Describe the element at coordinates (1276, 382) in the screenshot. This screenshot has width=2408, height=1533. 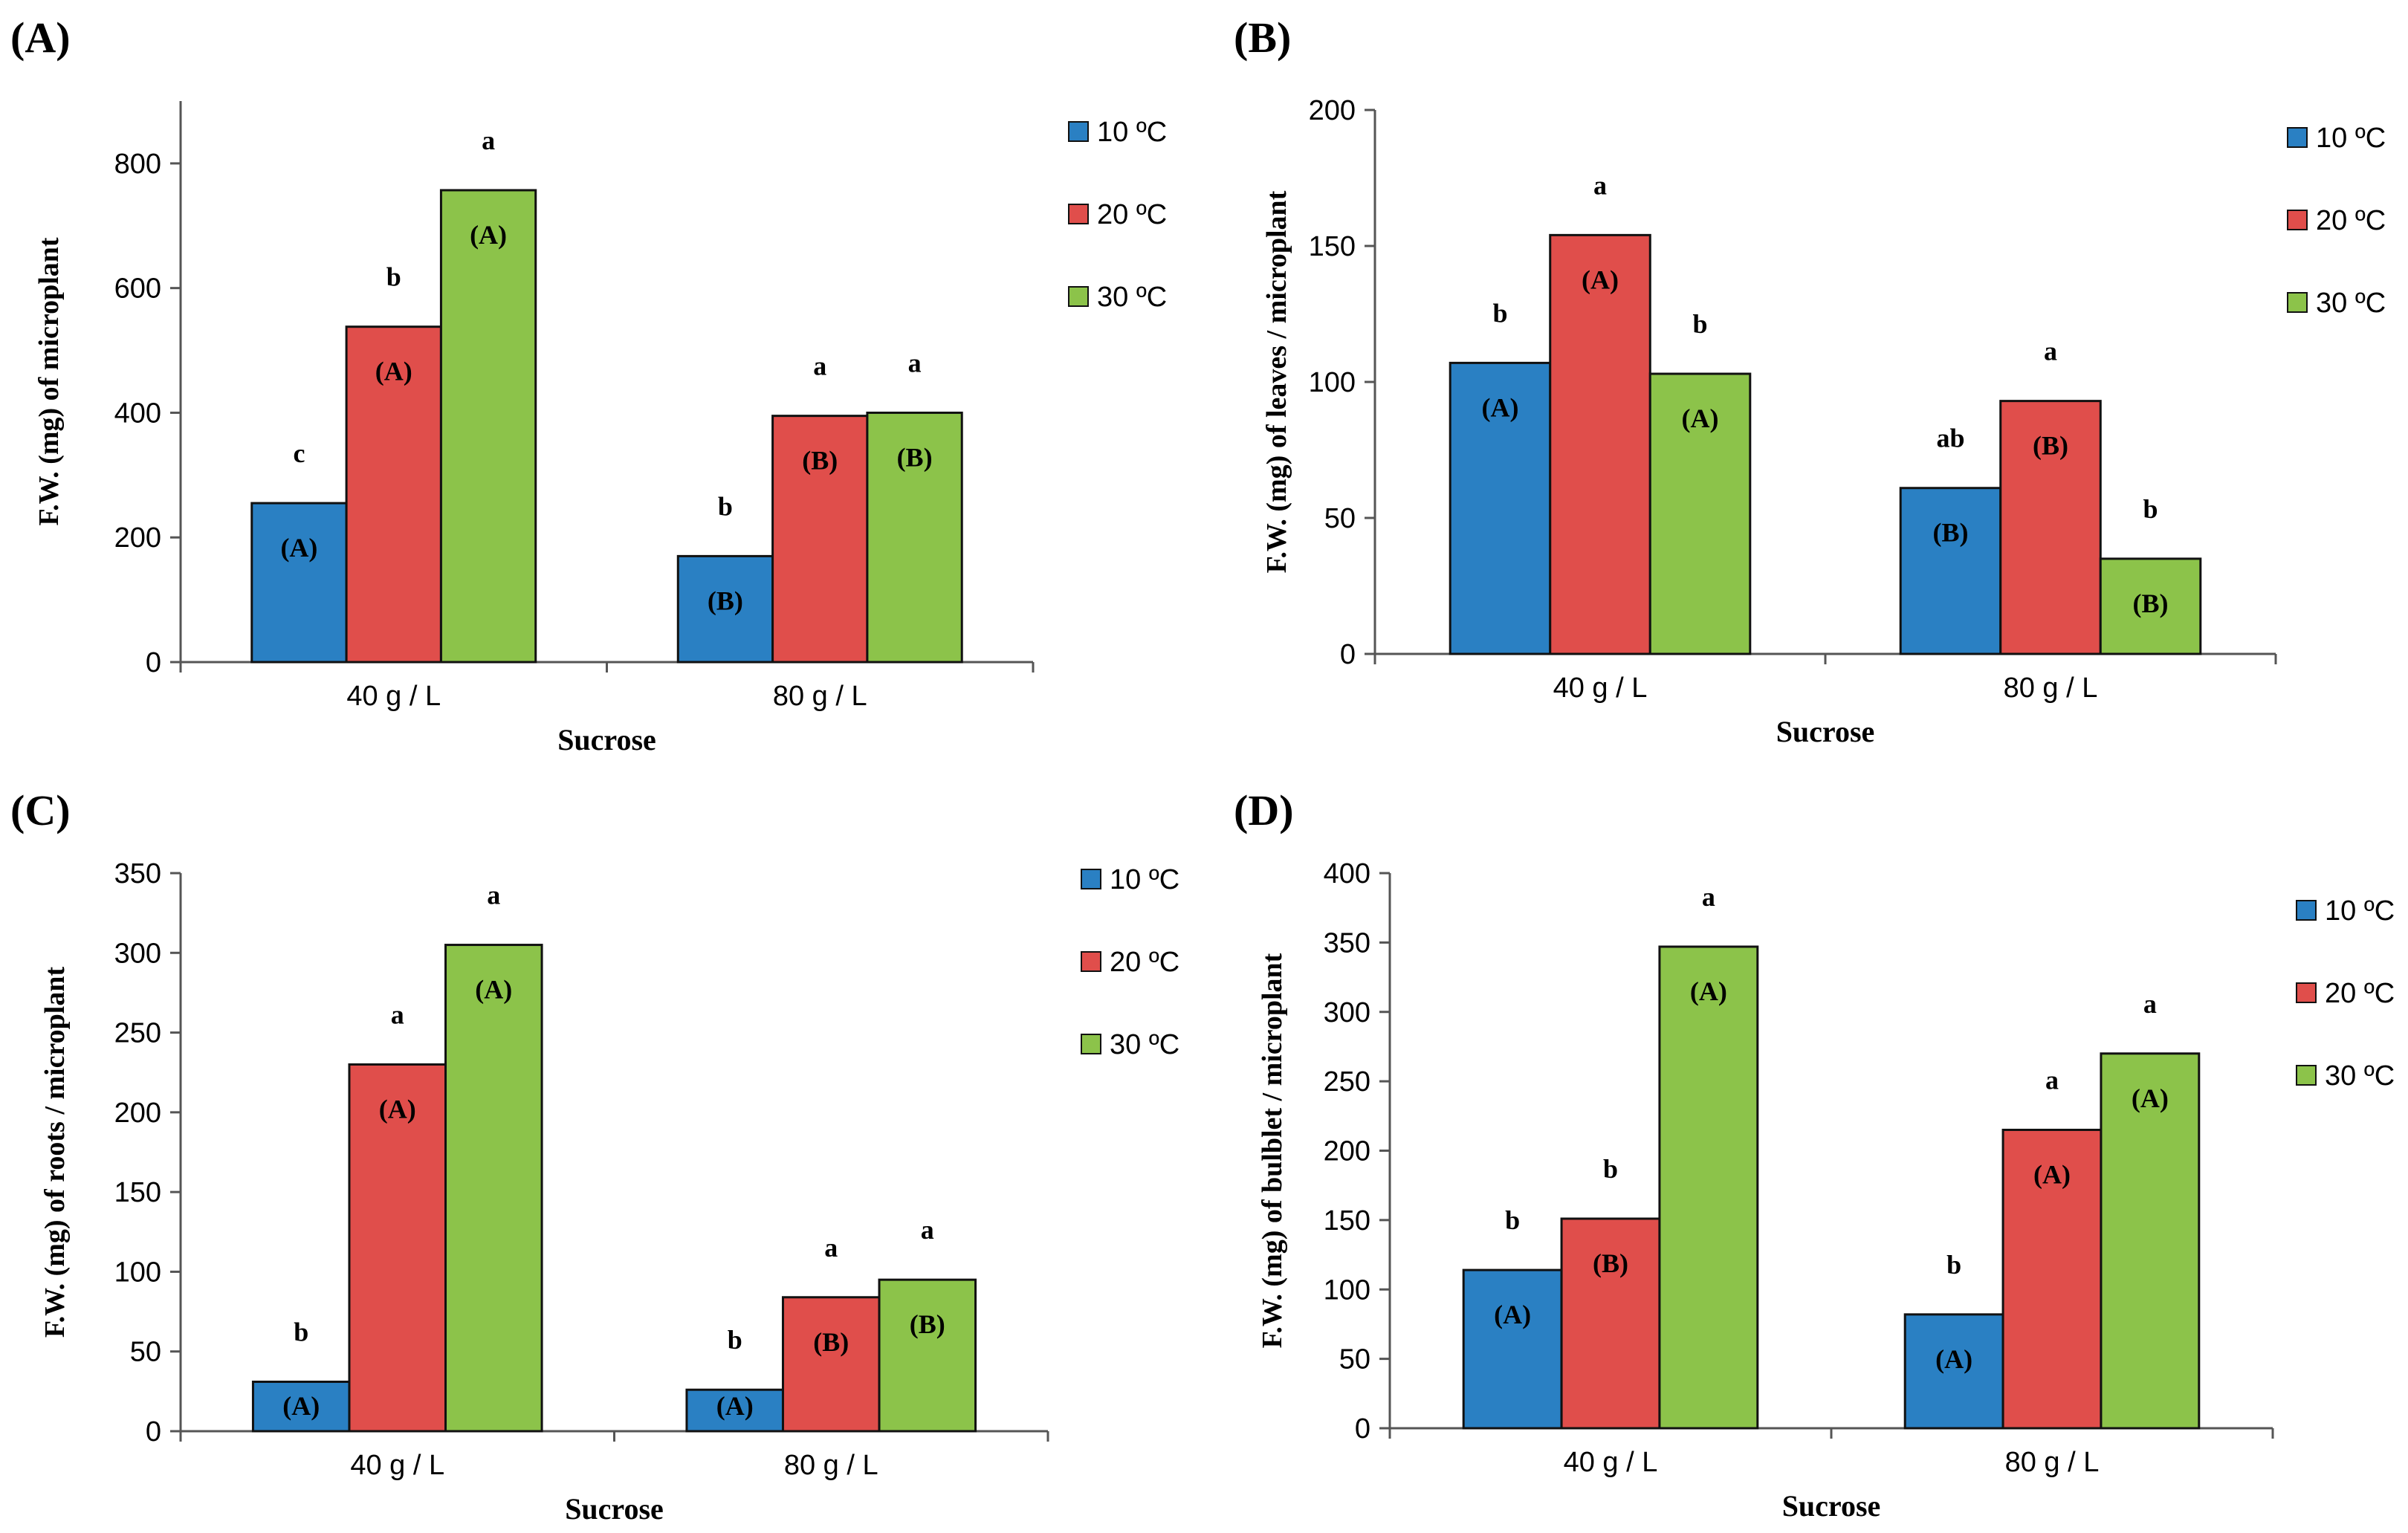
I see `y-axis-label: F.W. (mg) of leaves / microplant` at that location.